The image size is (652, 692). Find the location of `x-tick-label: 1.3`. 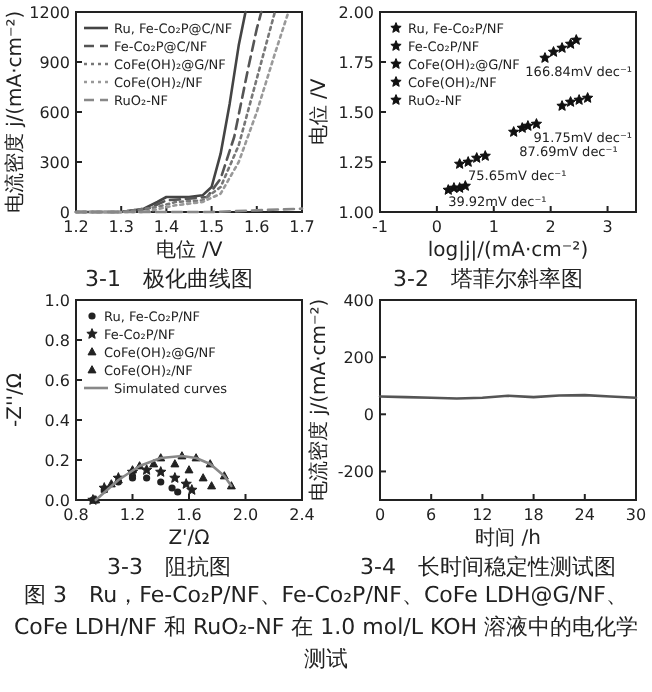

x-tick-label: 1.3 is located at coordinates (121, 227).